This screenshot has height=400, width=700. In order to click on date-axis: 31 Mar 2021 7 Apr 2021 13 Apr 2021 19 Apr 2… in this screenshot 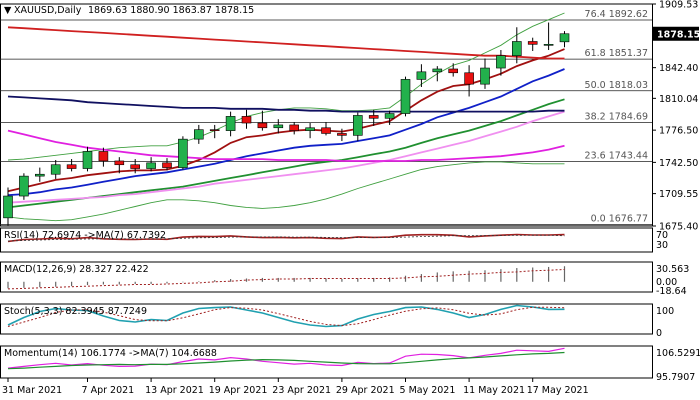, I will do `click(295, 387)`.